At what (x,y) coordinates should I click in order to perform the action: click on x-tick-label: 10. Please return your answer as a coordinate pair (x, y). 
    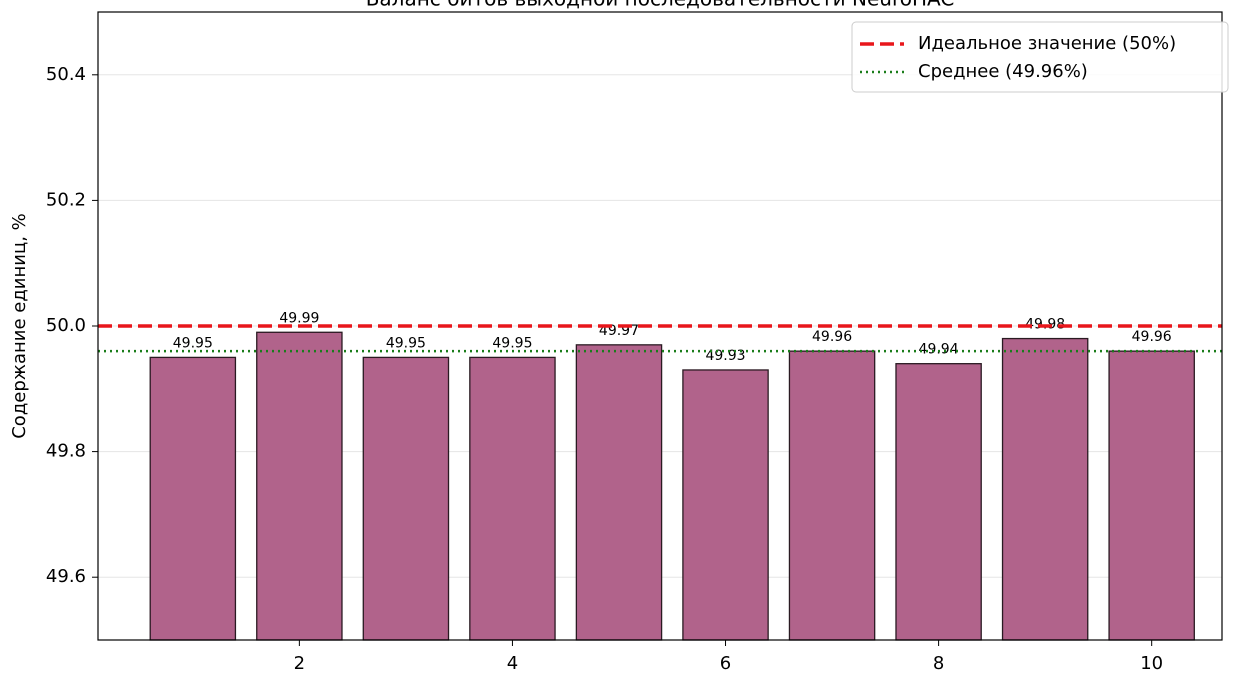
    Looking at the image, I should click on (1151, 663).